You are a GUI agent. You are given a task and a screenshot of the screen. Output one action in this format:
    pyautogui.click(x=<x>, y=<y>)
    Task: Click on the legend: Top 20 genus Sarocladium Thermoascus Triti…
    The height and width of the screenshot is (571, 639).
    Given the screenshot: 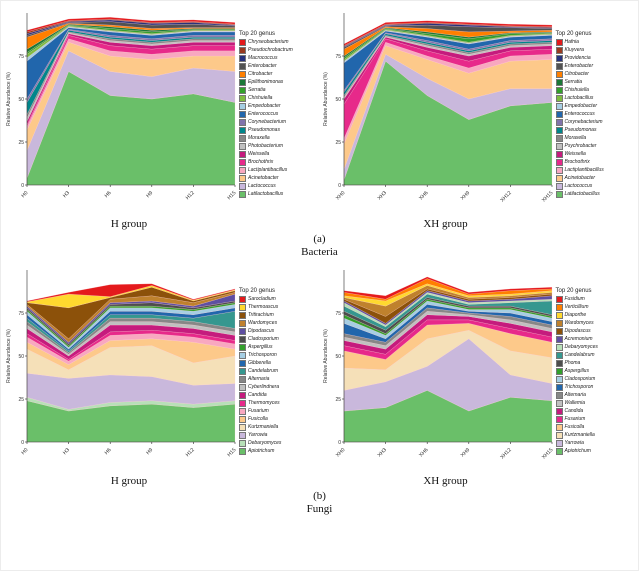 What is the action you would take?
    pyautogui.click(x=277, y=372)
    